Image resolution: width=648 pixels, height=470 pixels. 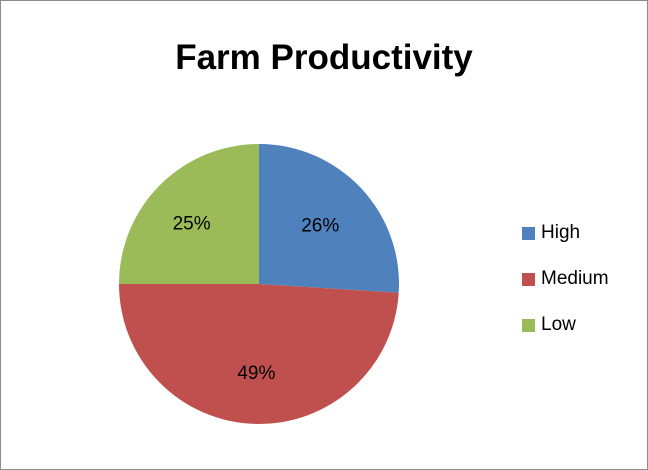 What do you see at coordinates (528, 279) in the screenshot?
I see `legend-swatch-medium` at bounding box center [528, 279].